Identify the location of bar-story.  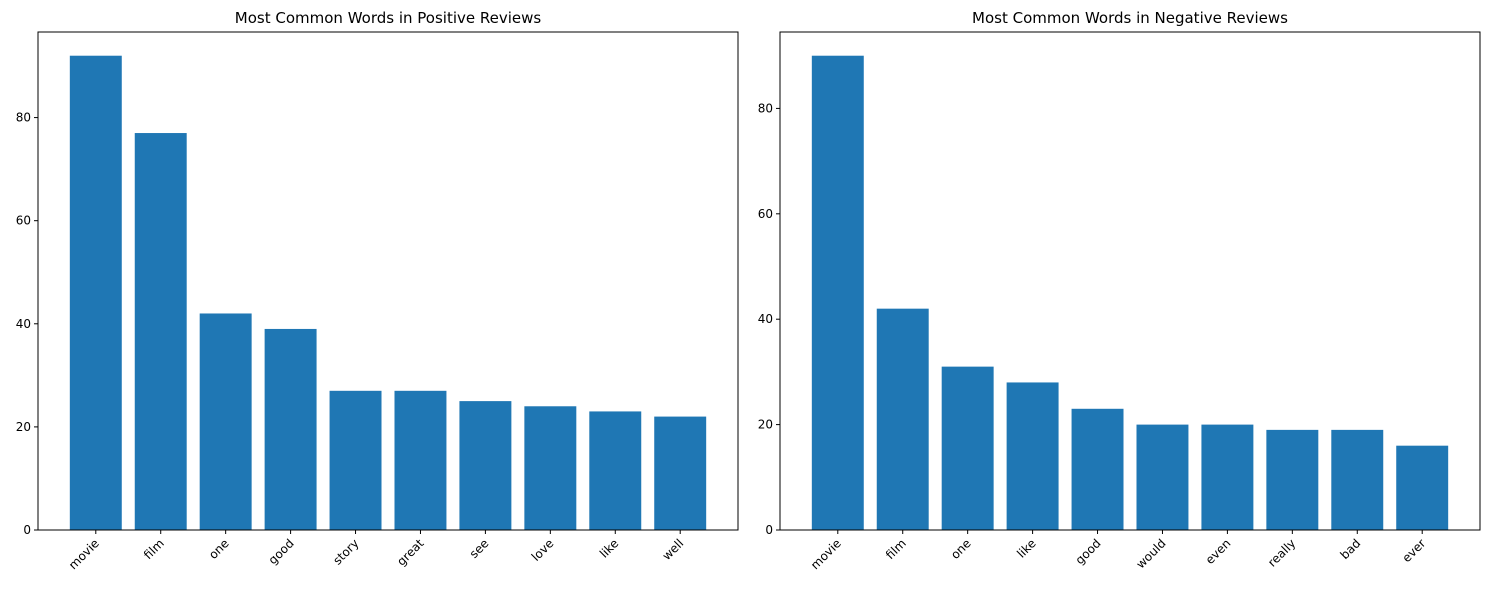
(355, 460).